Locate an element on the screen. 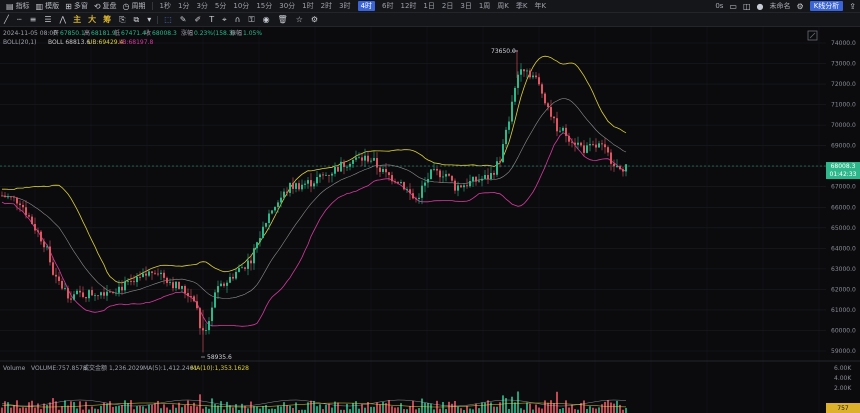  kline-analysis-button: K线分析 is located at coordinates (826, 6).